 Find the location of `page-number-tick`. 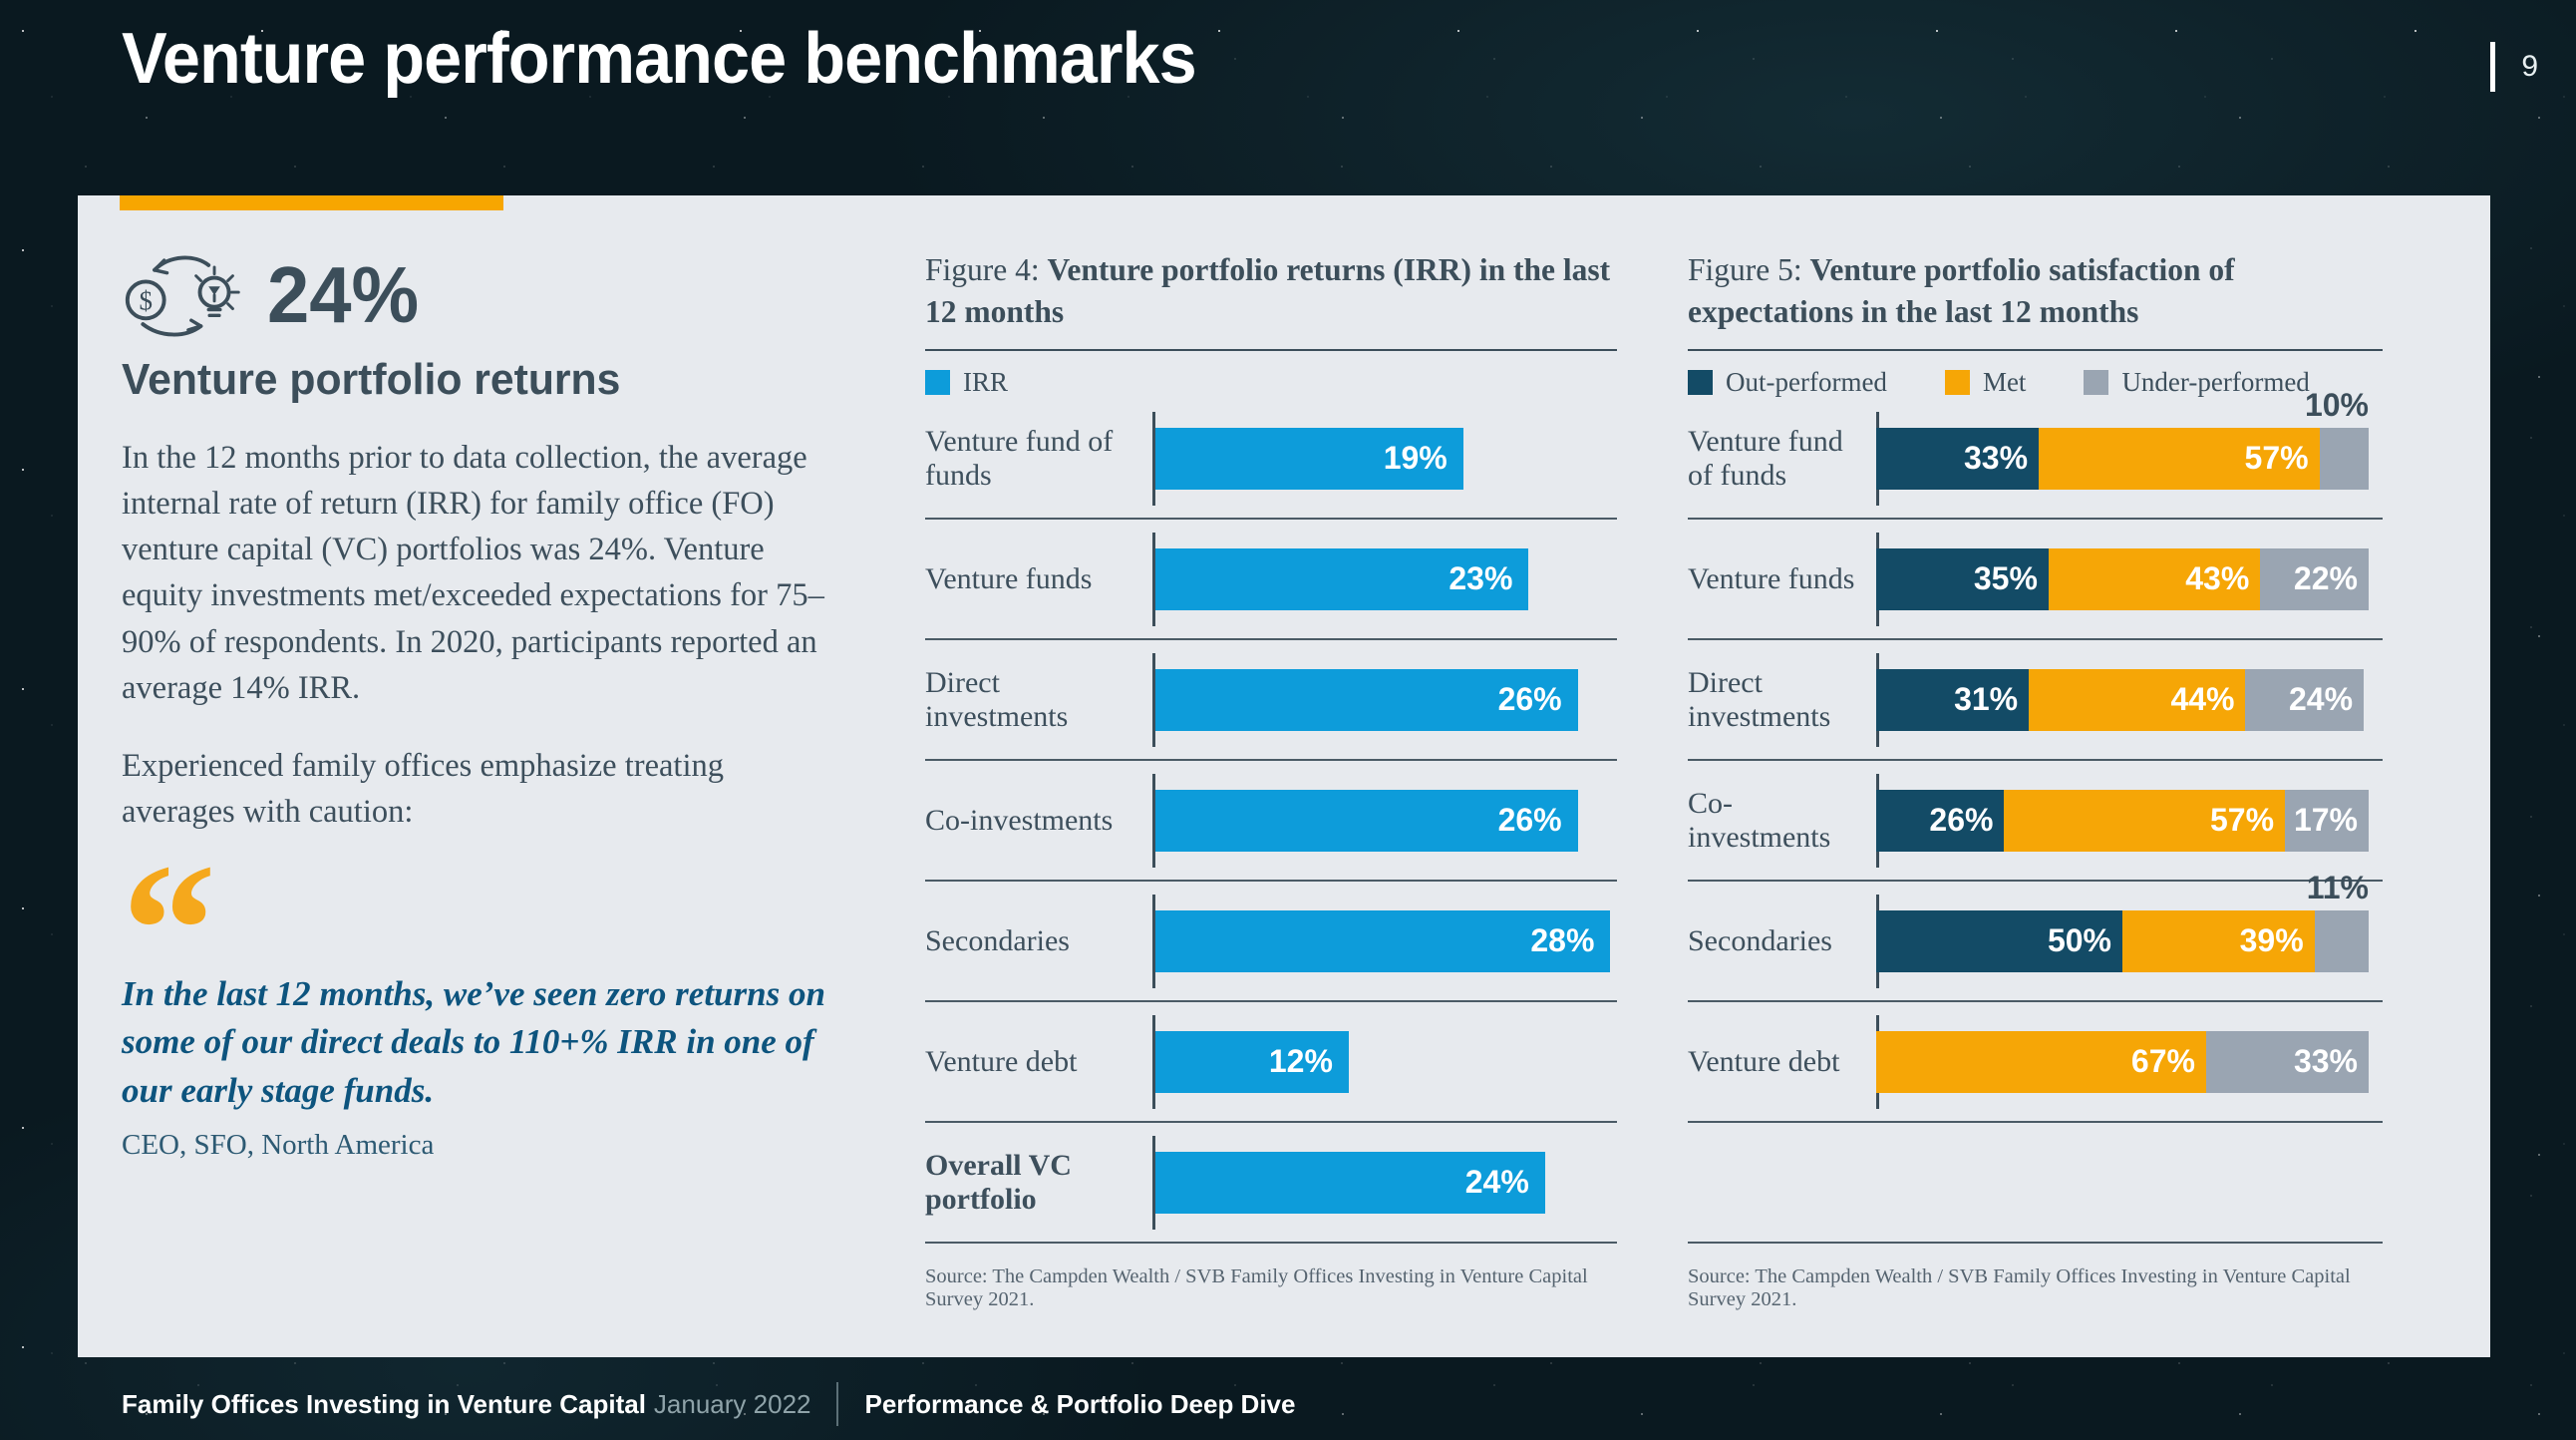

page-number-tick is located at coordinates (2493, 67).